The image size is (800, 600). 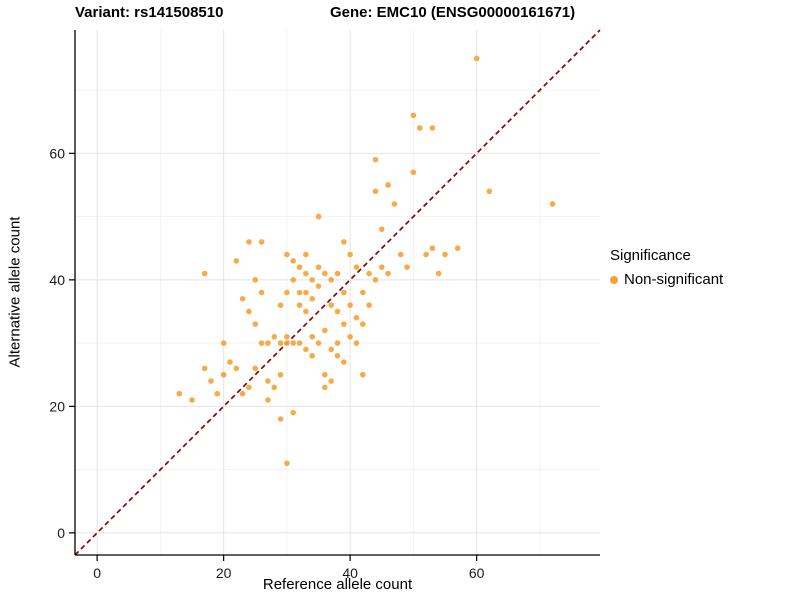 What do you see at coordinates (614, 279) in the screenshot?
I see `legend-point-icon` at bounding box center [614, 279].